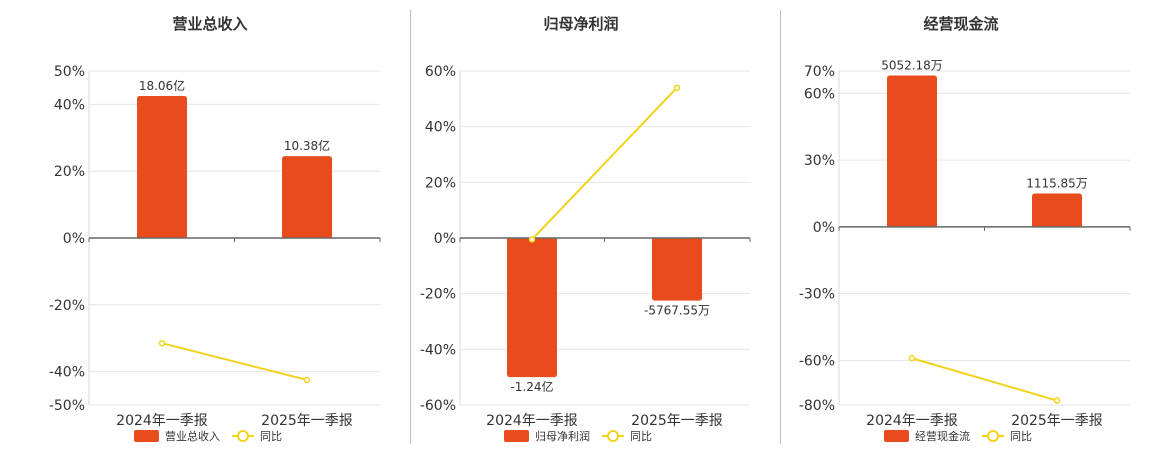 The image size is (1160, 450). I want to click on bar-value-label: -5767.55万, so click(677, 311).